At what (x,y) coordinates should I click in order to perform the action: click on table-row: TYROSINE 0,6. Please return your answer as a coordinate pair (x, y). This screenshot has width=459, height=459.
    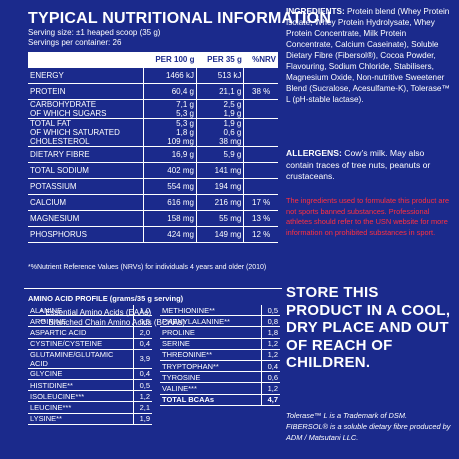
    Looking at the image, I should click on (220, 377).